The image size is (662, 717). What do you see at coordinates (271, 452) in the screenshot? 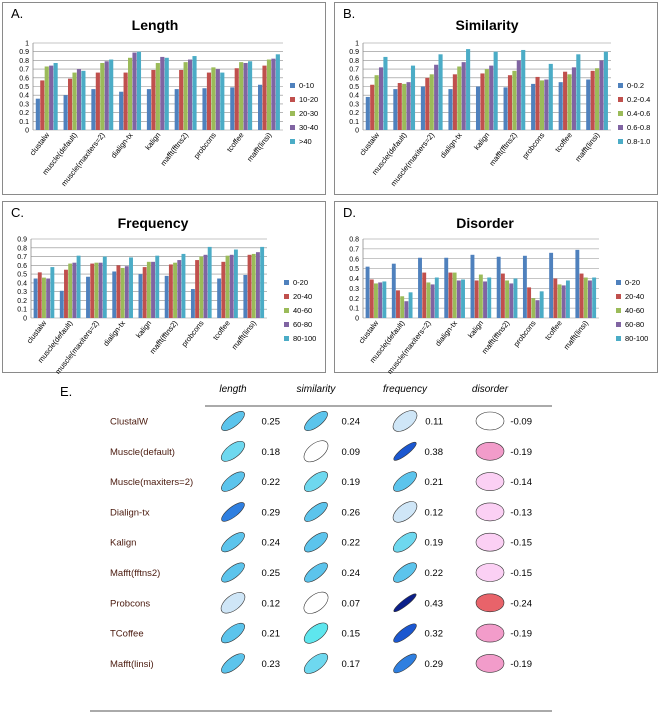
I see `correlation-value: 0.18` at bounding box center [271, 452].